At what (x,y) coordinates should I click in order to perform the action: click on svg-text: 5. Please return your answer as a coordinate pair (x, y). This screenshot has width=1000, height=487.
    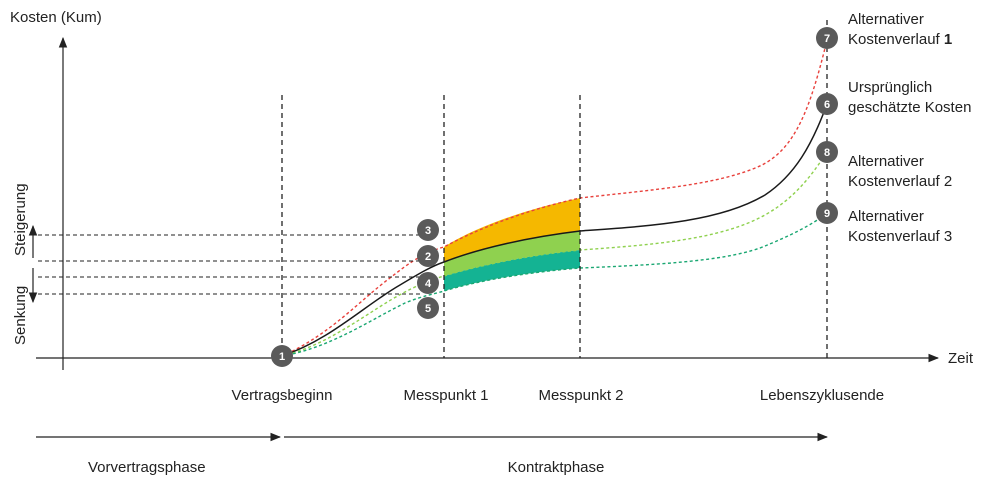
    Looking at the image, I should click on (428, 309).